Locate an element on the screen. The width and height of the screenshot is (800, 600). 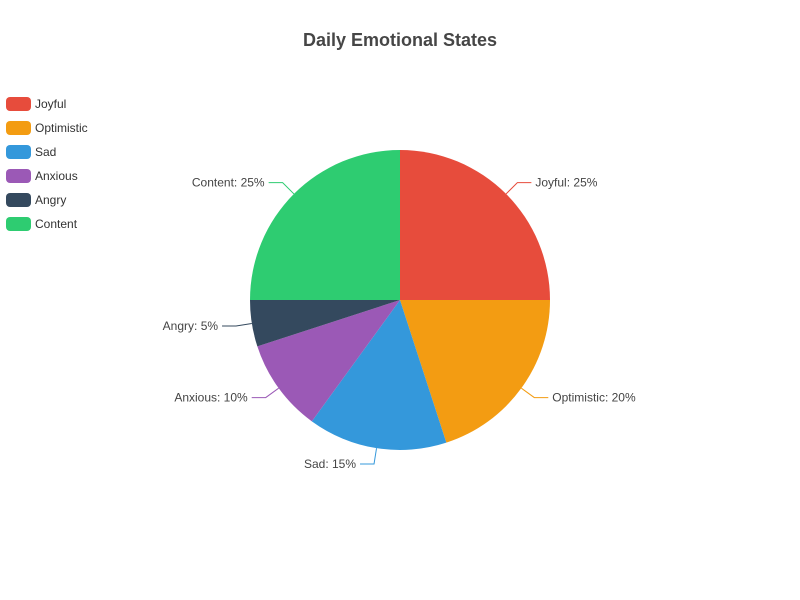
legend: Joyful Optimistic Sad Anxious Angry Content is located at coordinates (47, 164).